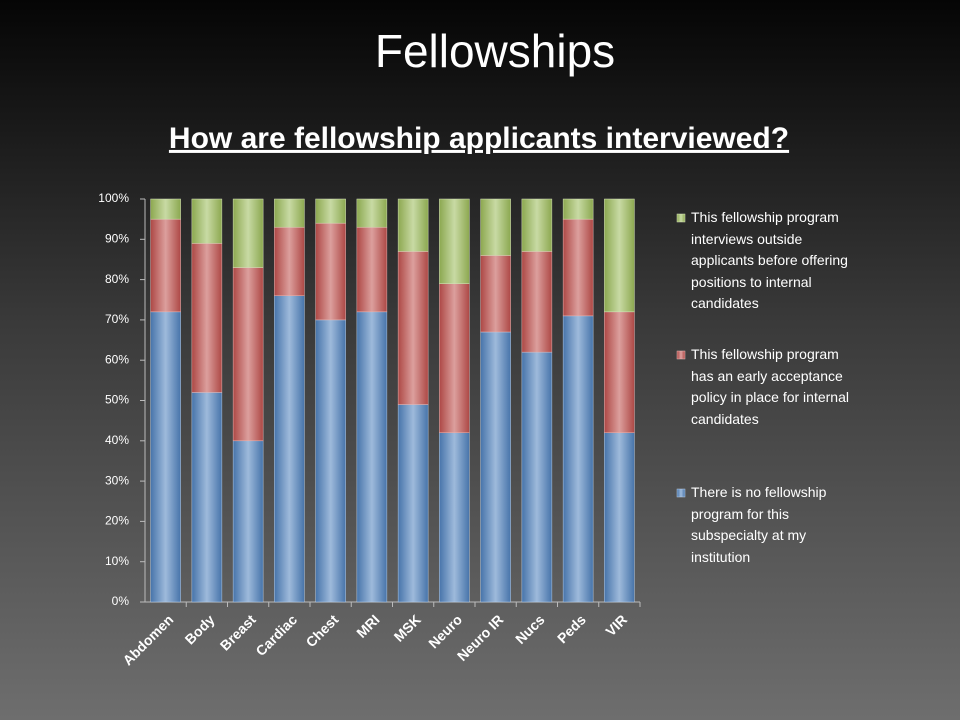 The height and width of the screenshot is (720, 960). Describe the element at coordinates (407, 627) in the screenshot. I see `x-tick-label: MSK` at that location.